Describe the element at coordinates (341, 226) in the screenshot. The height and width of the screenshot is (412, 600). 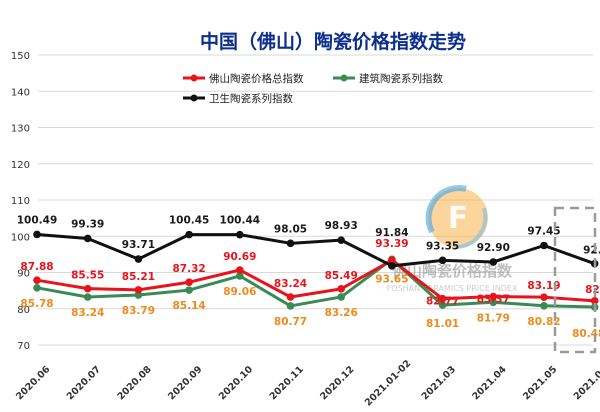
I see `data-label: 98.93` at that location.